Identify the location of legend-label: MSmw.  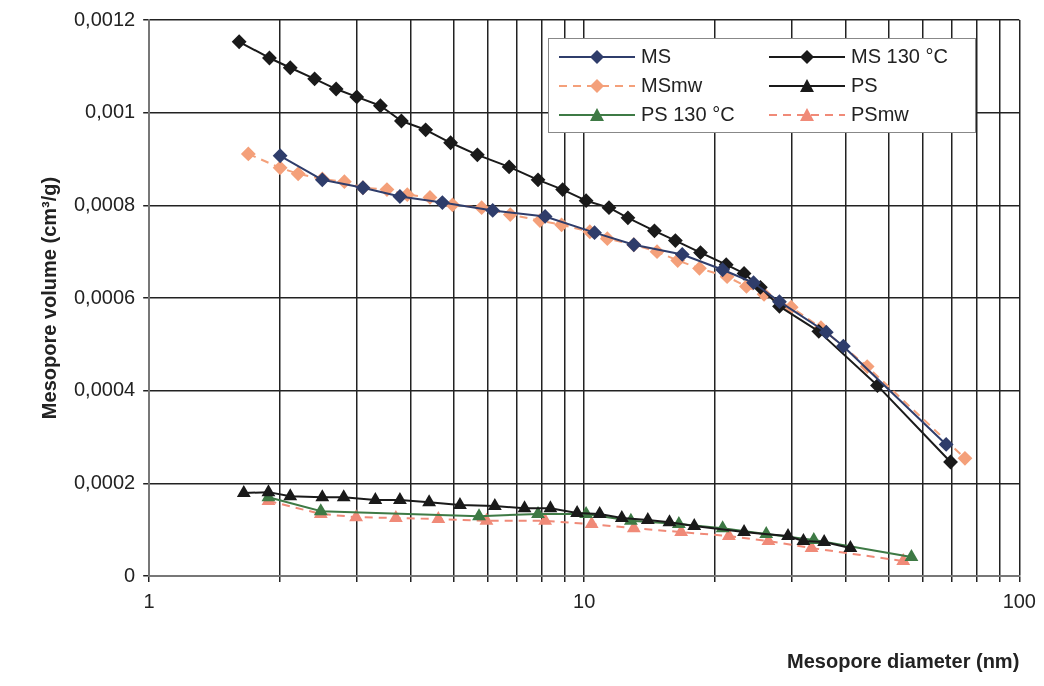
(672, 85).